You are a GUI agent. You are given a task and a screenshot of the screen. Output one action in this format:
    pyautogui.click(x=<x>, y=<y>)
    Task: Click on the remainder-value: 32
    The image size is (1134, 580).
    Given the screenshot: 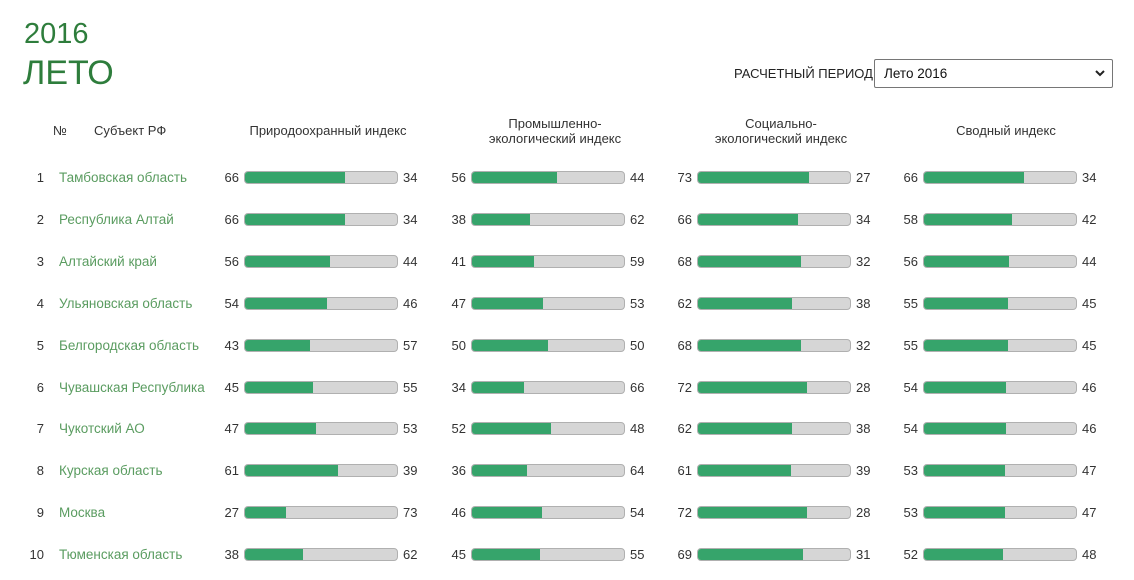 What is the action you would take?
    pyautogui.click(x=863, y=261)
    